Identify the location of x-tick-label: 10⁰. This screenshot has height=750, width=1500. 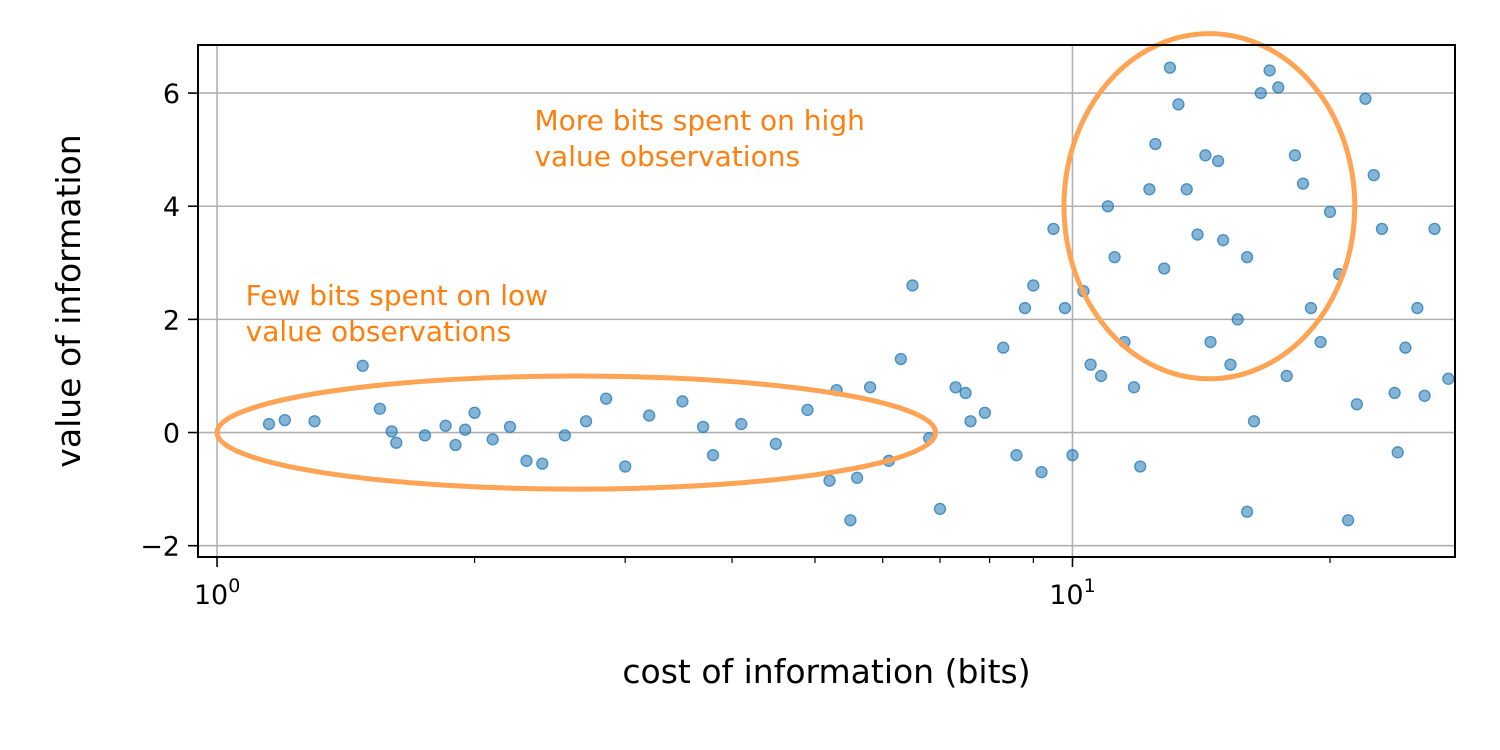
(217, 593).